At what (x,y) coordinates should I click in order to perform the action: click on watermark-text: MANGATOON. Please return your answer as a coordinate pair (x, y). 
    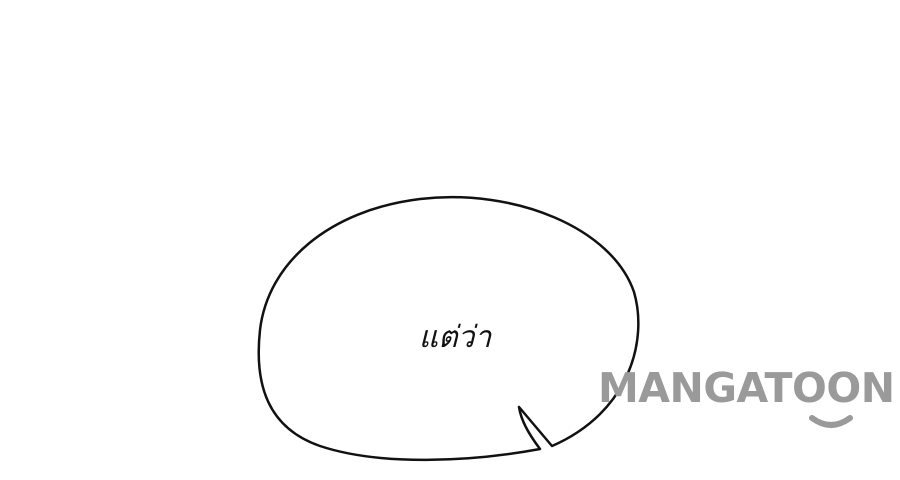
    Looking at the image, I should click on (746, 388).